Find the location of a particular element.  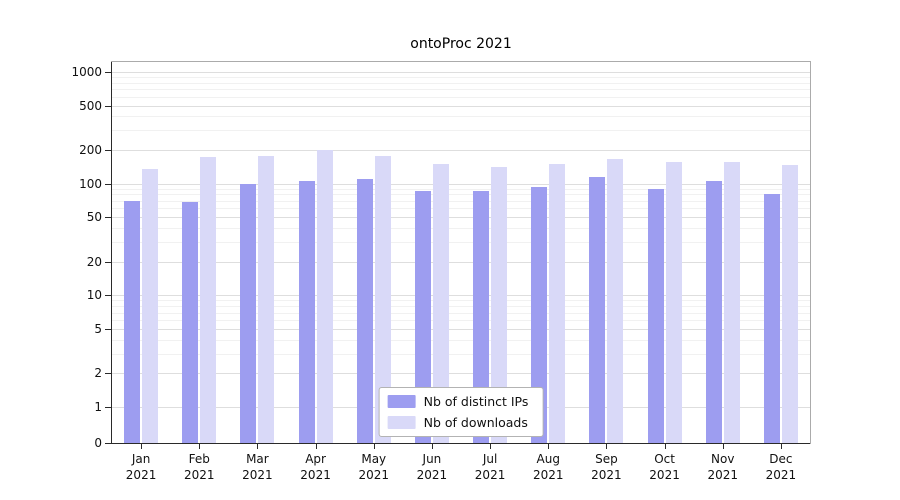

y-tick-label: 20 is located at coordinates (94, 261).